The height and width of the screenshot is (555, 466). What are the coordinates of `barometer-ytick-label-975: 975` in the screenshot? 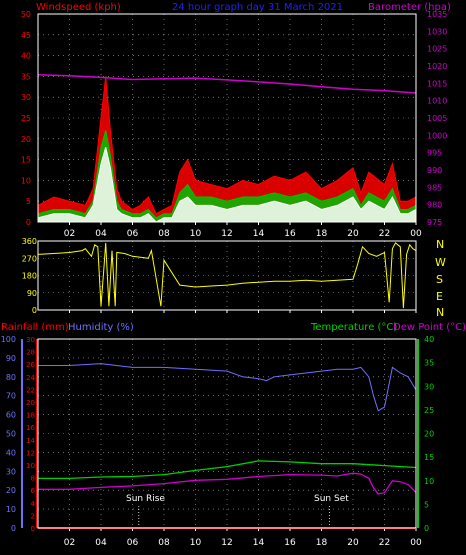 It's located at (434, 222).